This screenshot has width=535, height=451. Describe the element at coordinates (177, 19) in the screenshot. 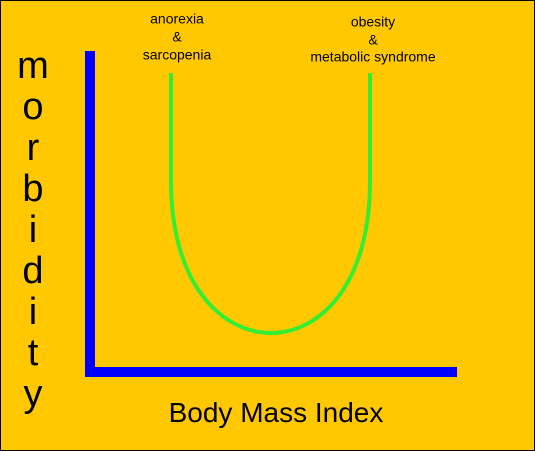

I see `annotation-line: anorexia` at that location.